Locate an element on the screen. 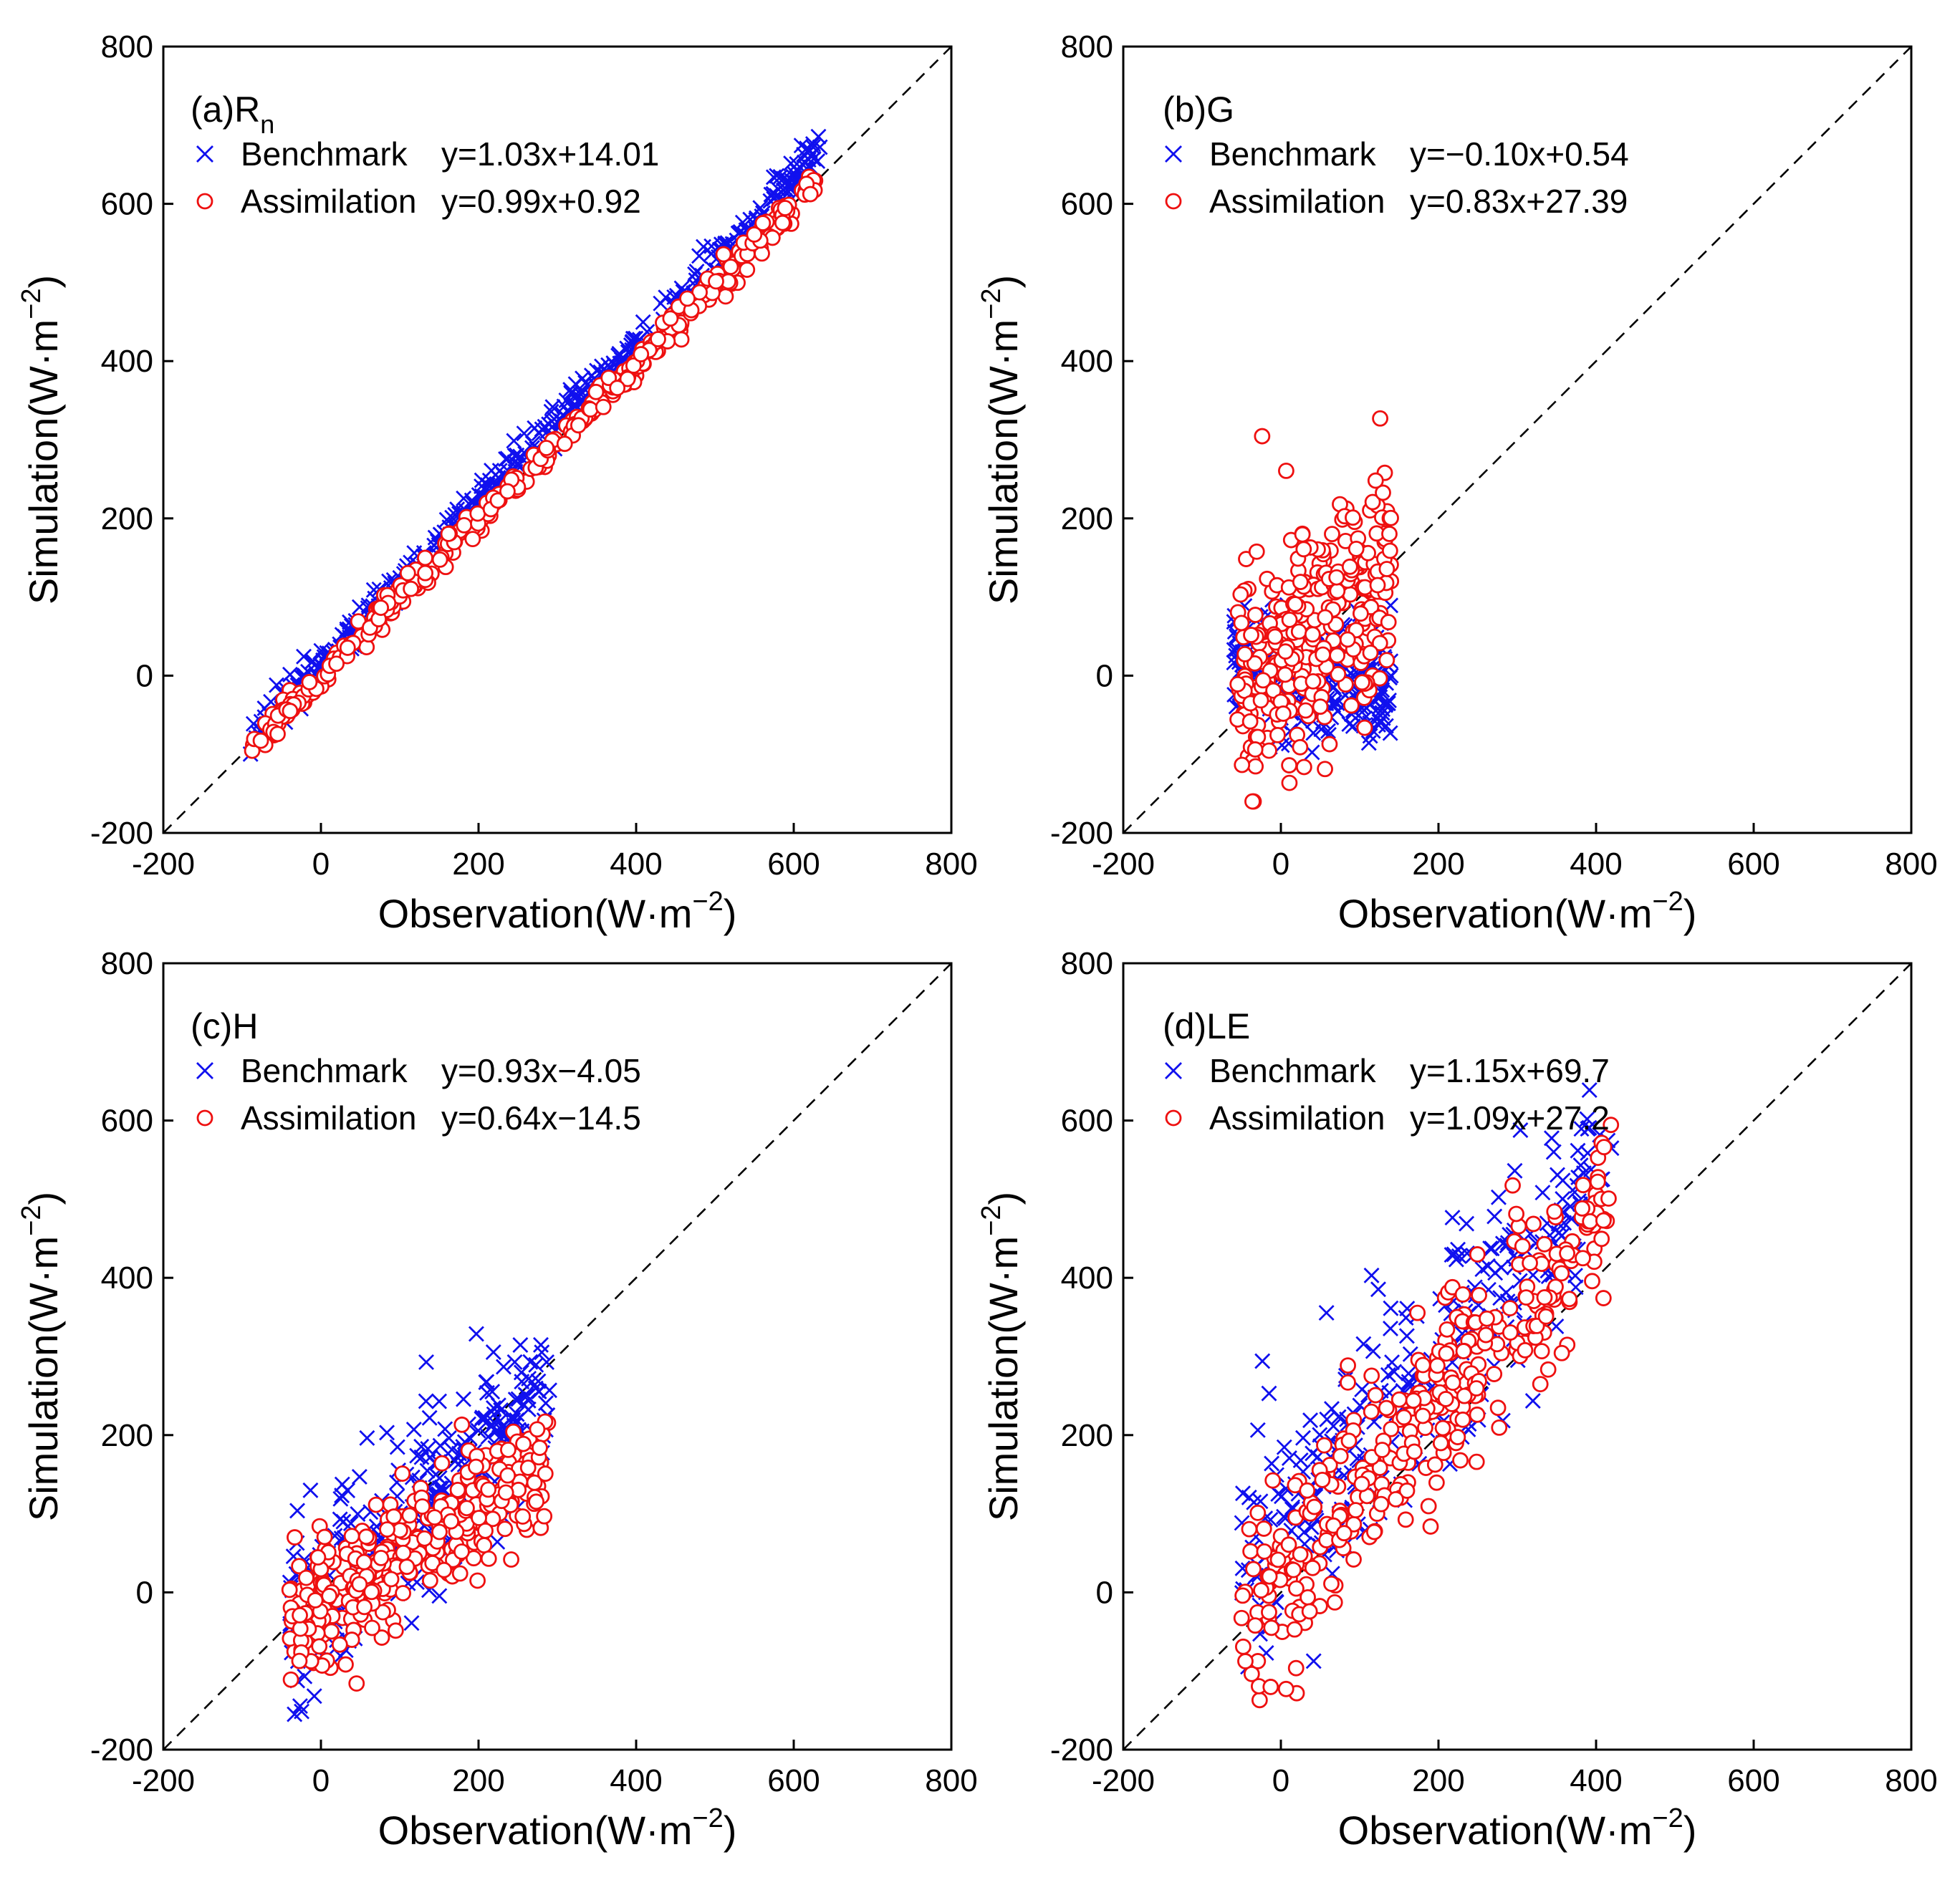 The width and height of the screenshot is (1960, 1885). series-assimilation is located at coordinates (419, 1552).